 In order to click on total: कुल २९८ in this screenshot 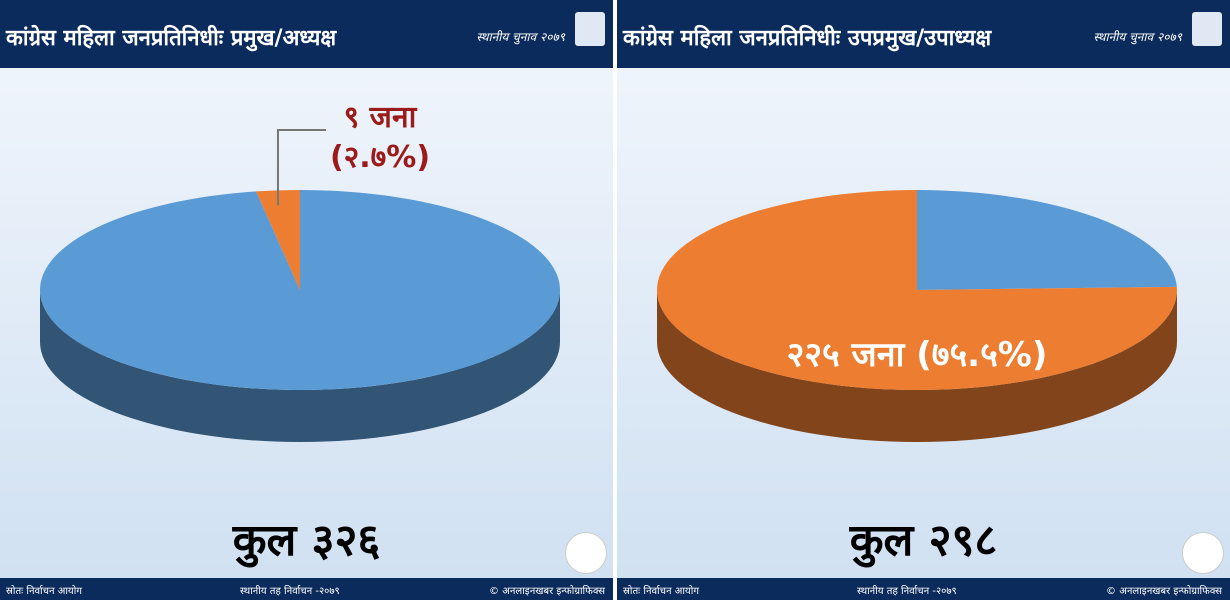, I will do `click(923, 540)`.